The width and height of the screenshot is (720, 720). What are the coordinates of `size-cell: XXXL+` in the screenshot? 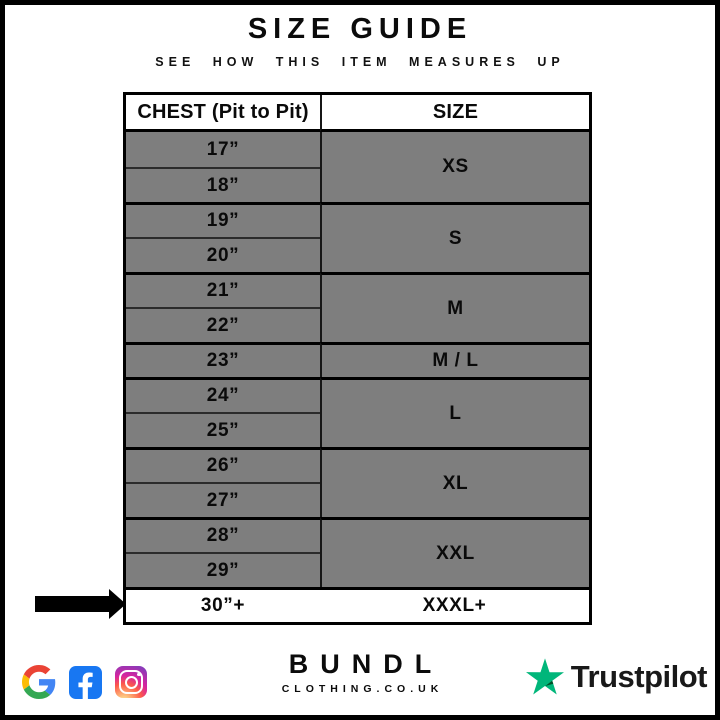 It's located at (454, 604).